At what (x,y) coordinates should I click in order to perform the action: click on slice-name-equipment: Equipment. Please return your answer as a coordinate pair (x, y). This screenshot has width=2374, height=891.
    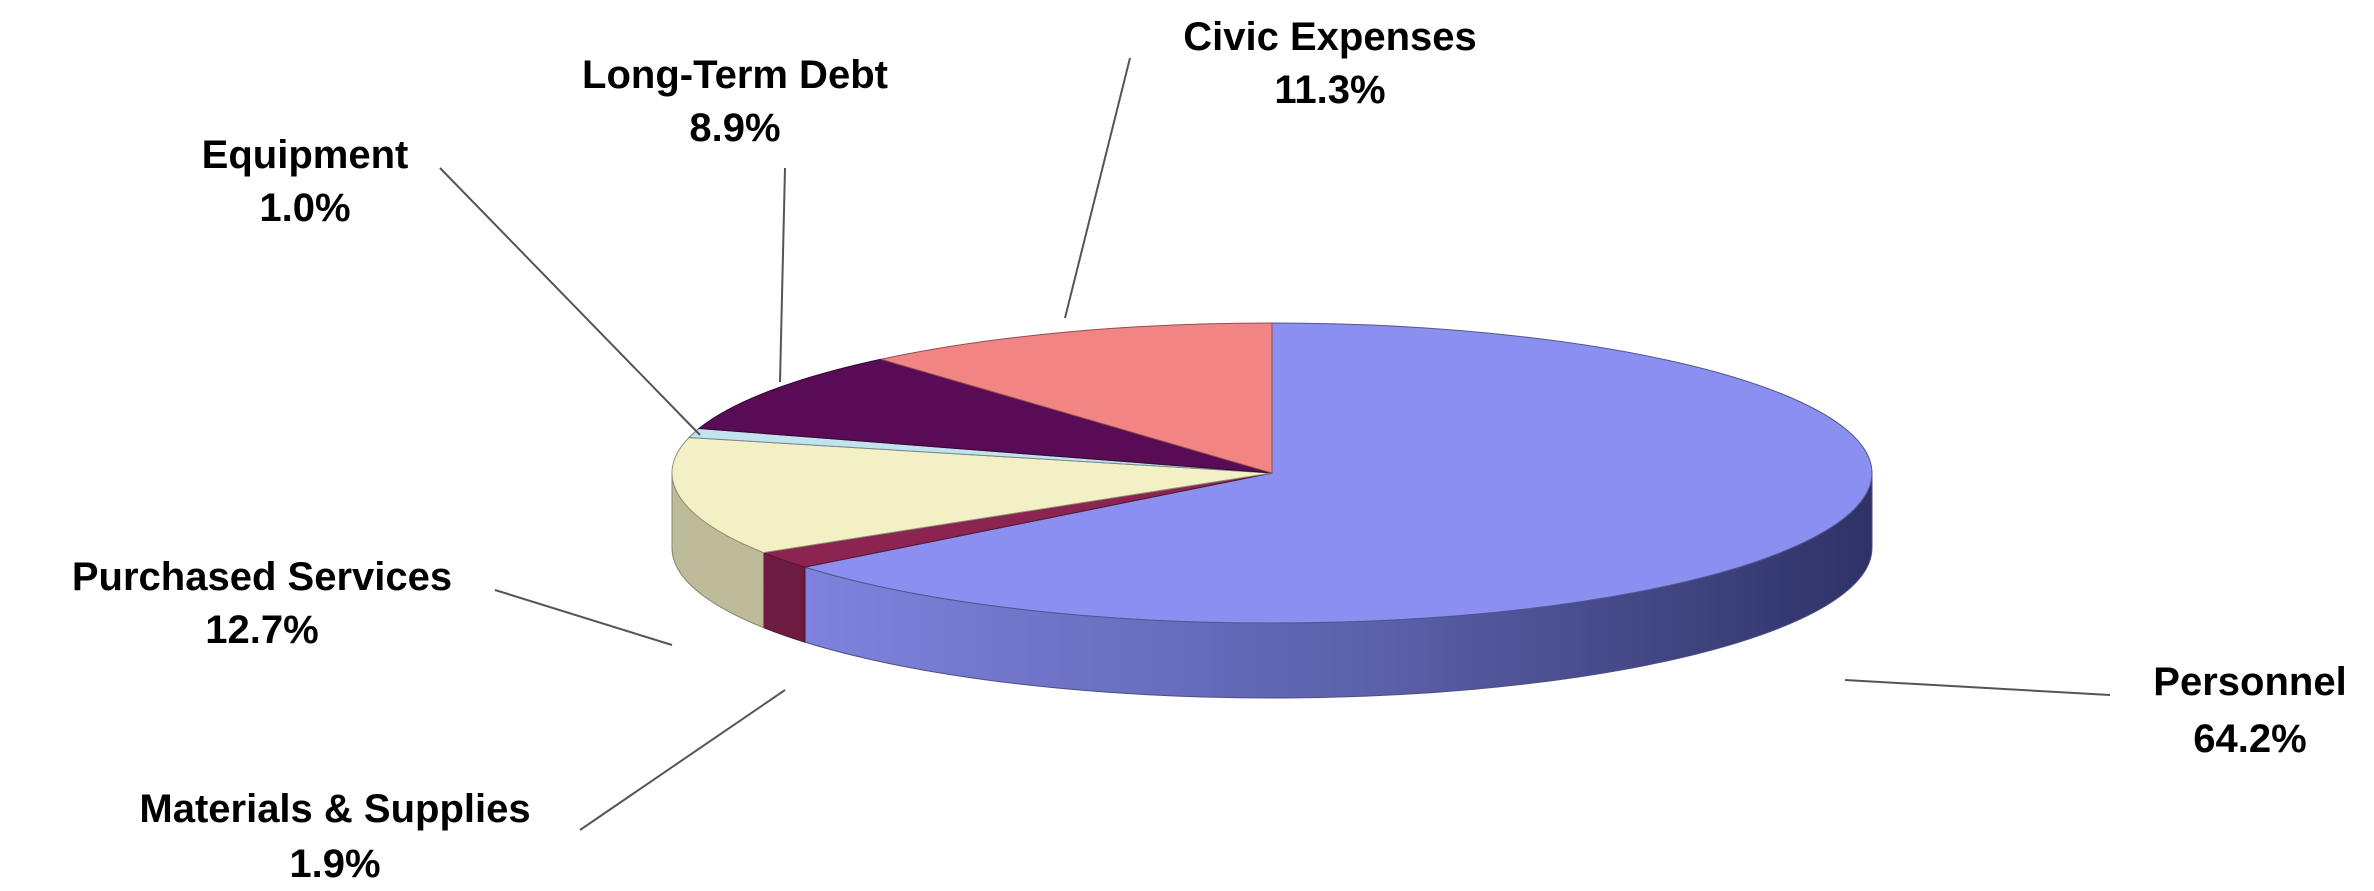
    Looking at the image, I should click on (305, 155).